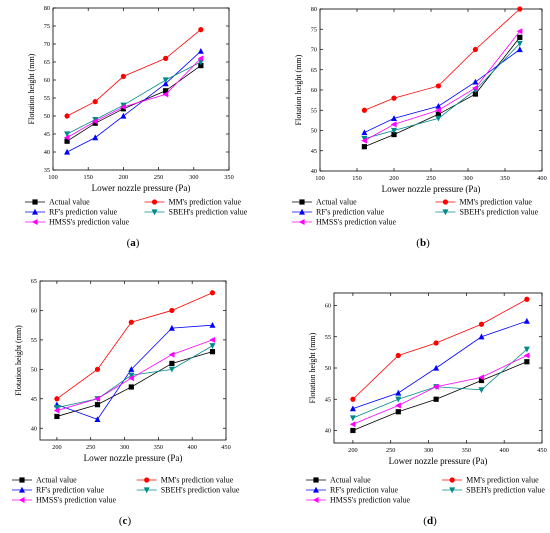 This screenshot has height=533, width=550. Describe the element at coordinates (430, 521) in the screenshot. I see `panel-label: (d)` at that location.